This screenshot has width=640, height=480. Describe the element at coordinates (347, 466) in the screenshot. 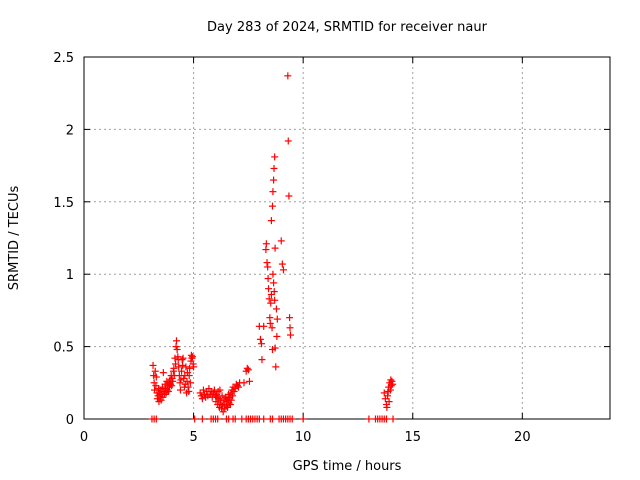

I see `x-axis-label: GPS time / hours` at that location.